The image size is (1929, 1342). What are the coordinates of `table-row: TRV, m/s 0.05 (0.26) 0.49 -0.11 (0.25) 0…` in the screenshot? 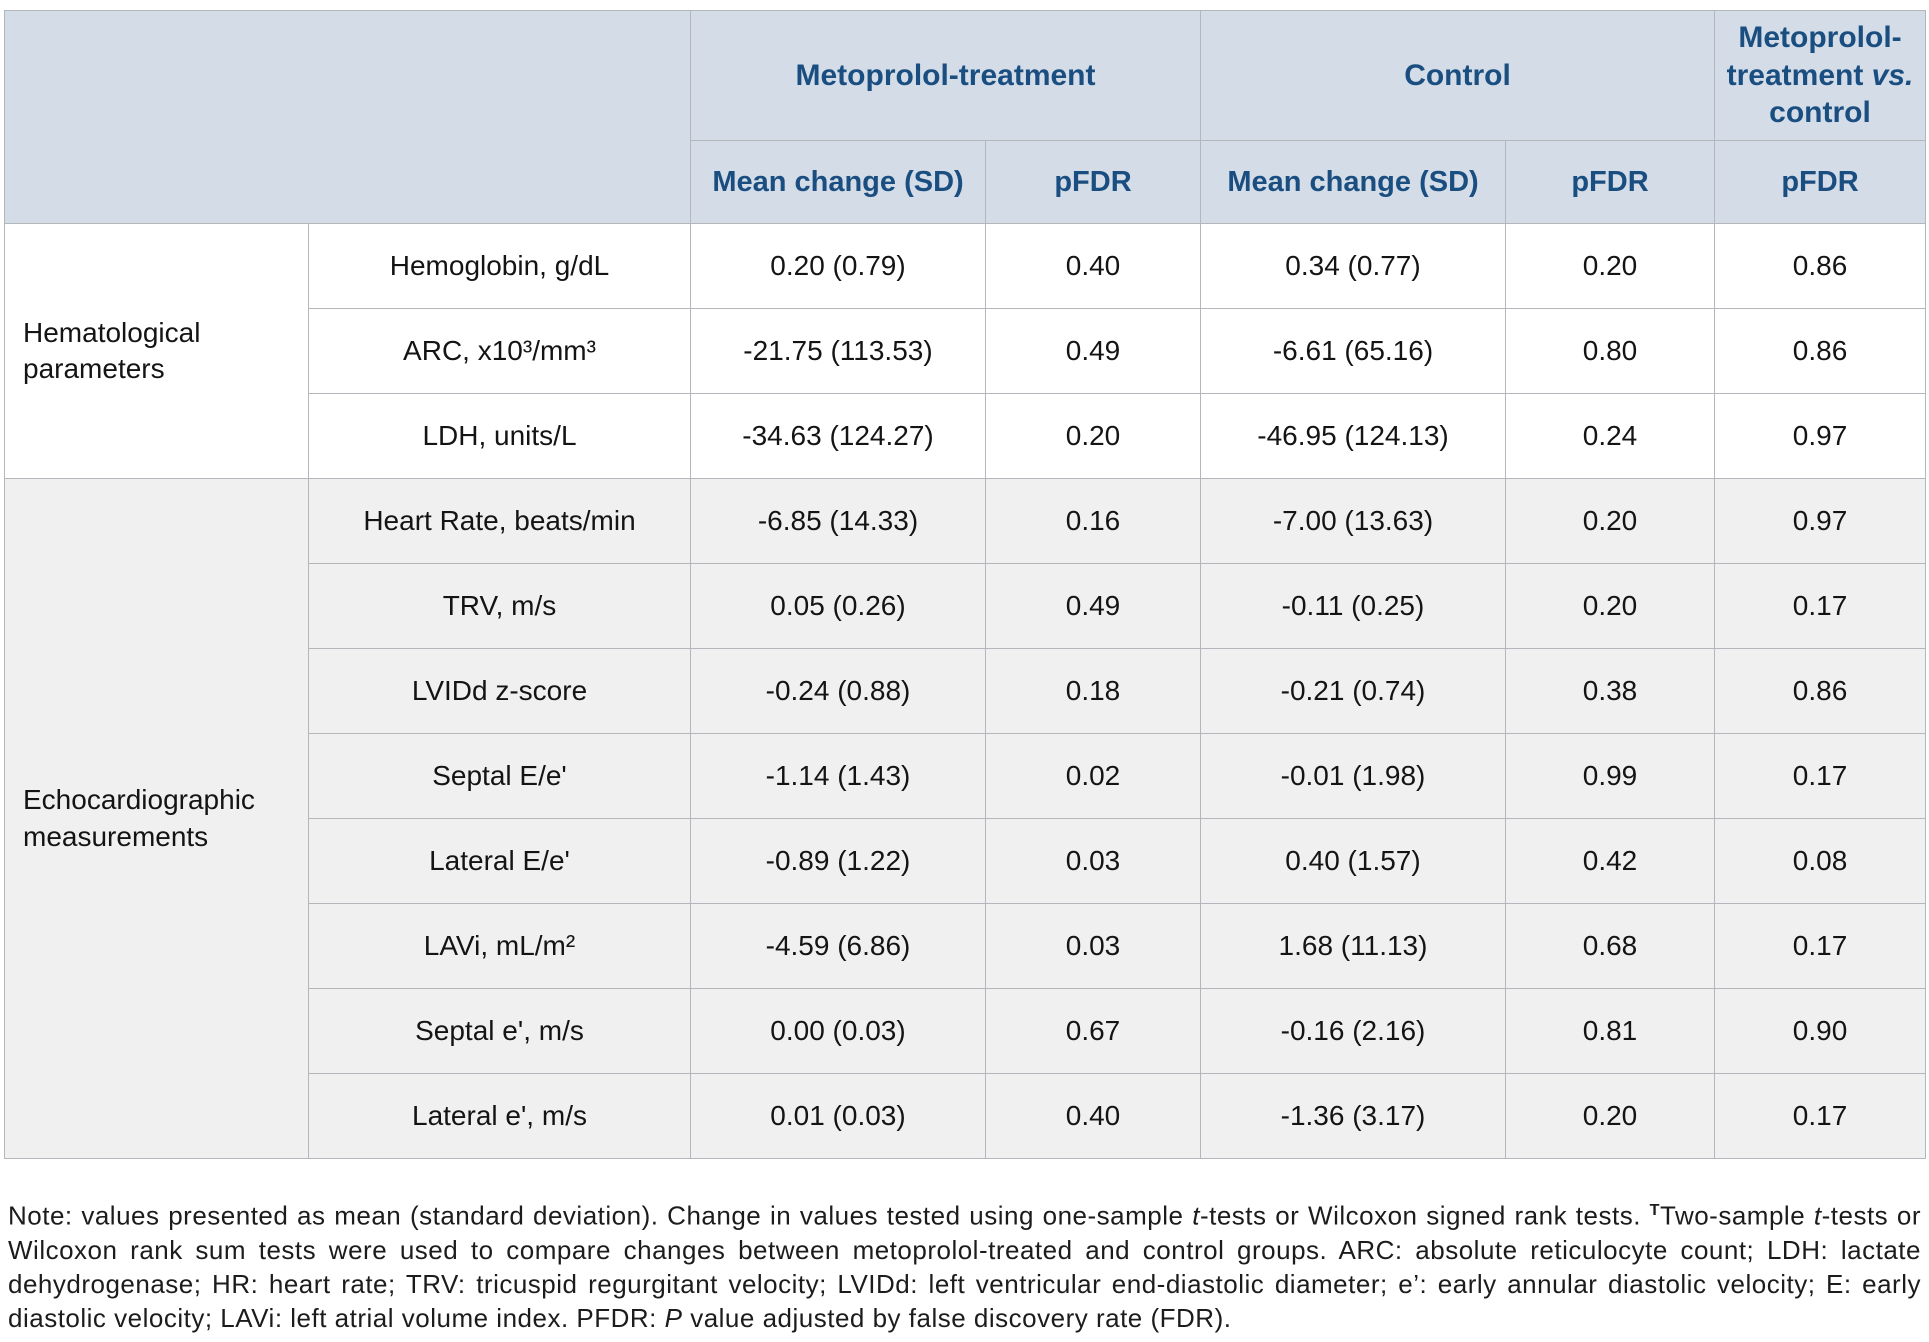 It's located at (965, 606).